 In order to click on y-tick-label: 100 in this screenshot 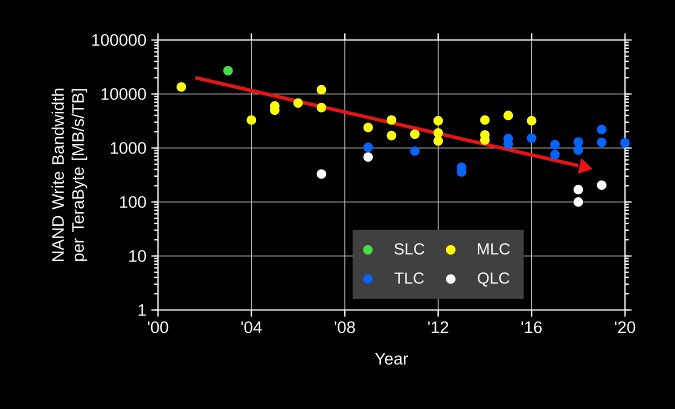, I will do `click(133, 202)`.